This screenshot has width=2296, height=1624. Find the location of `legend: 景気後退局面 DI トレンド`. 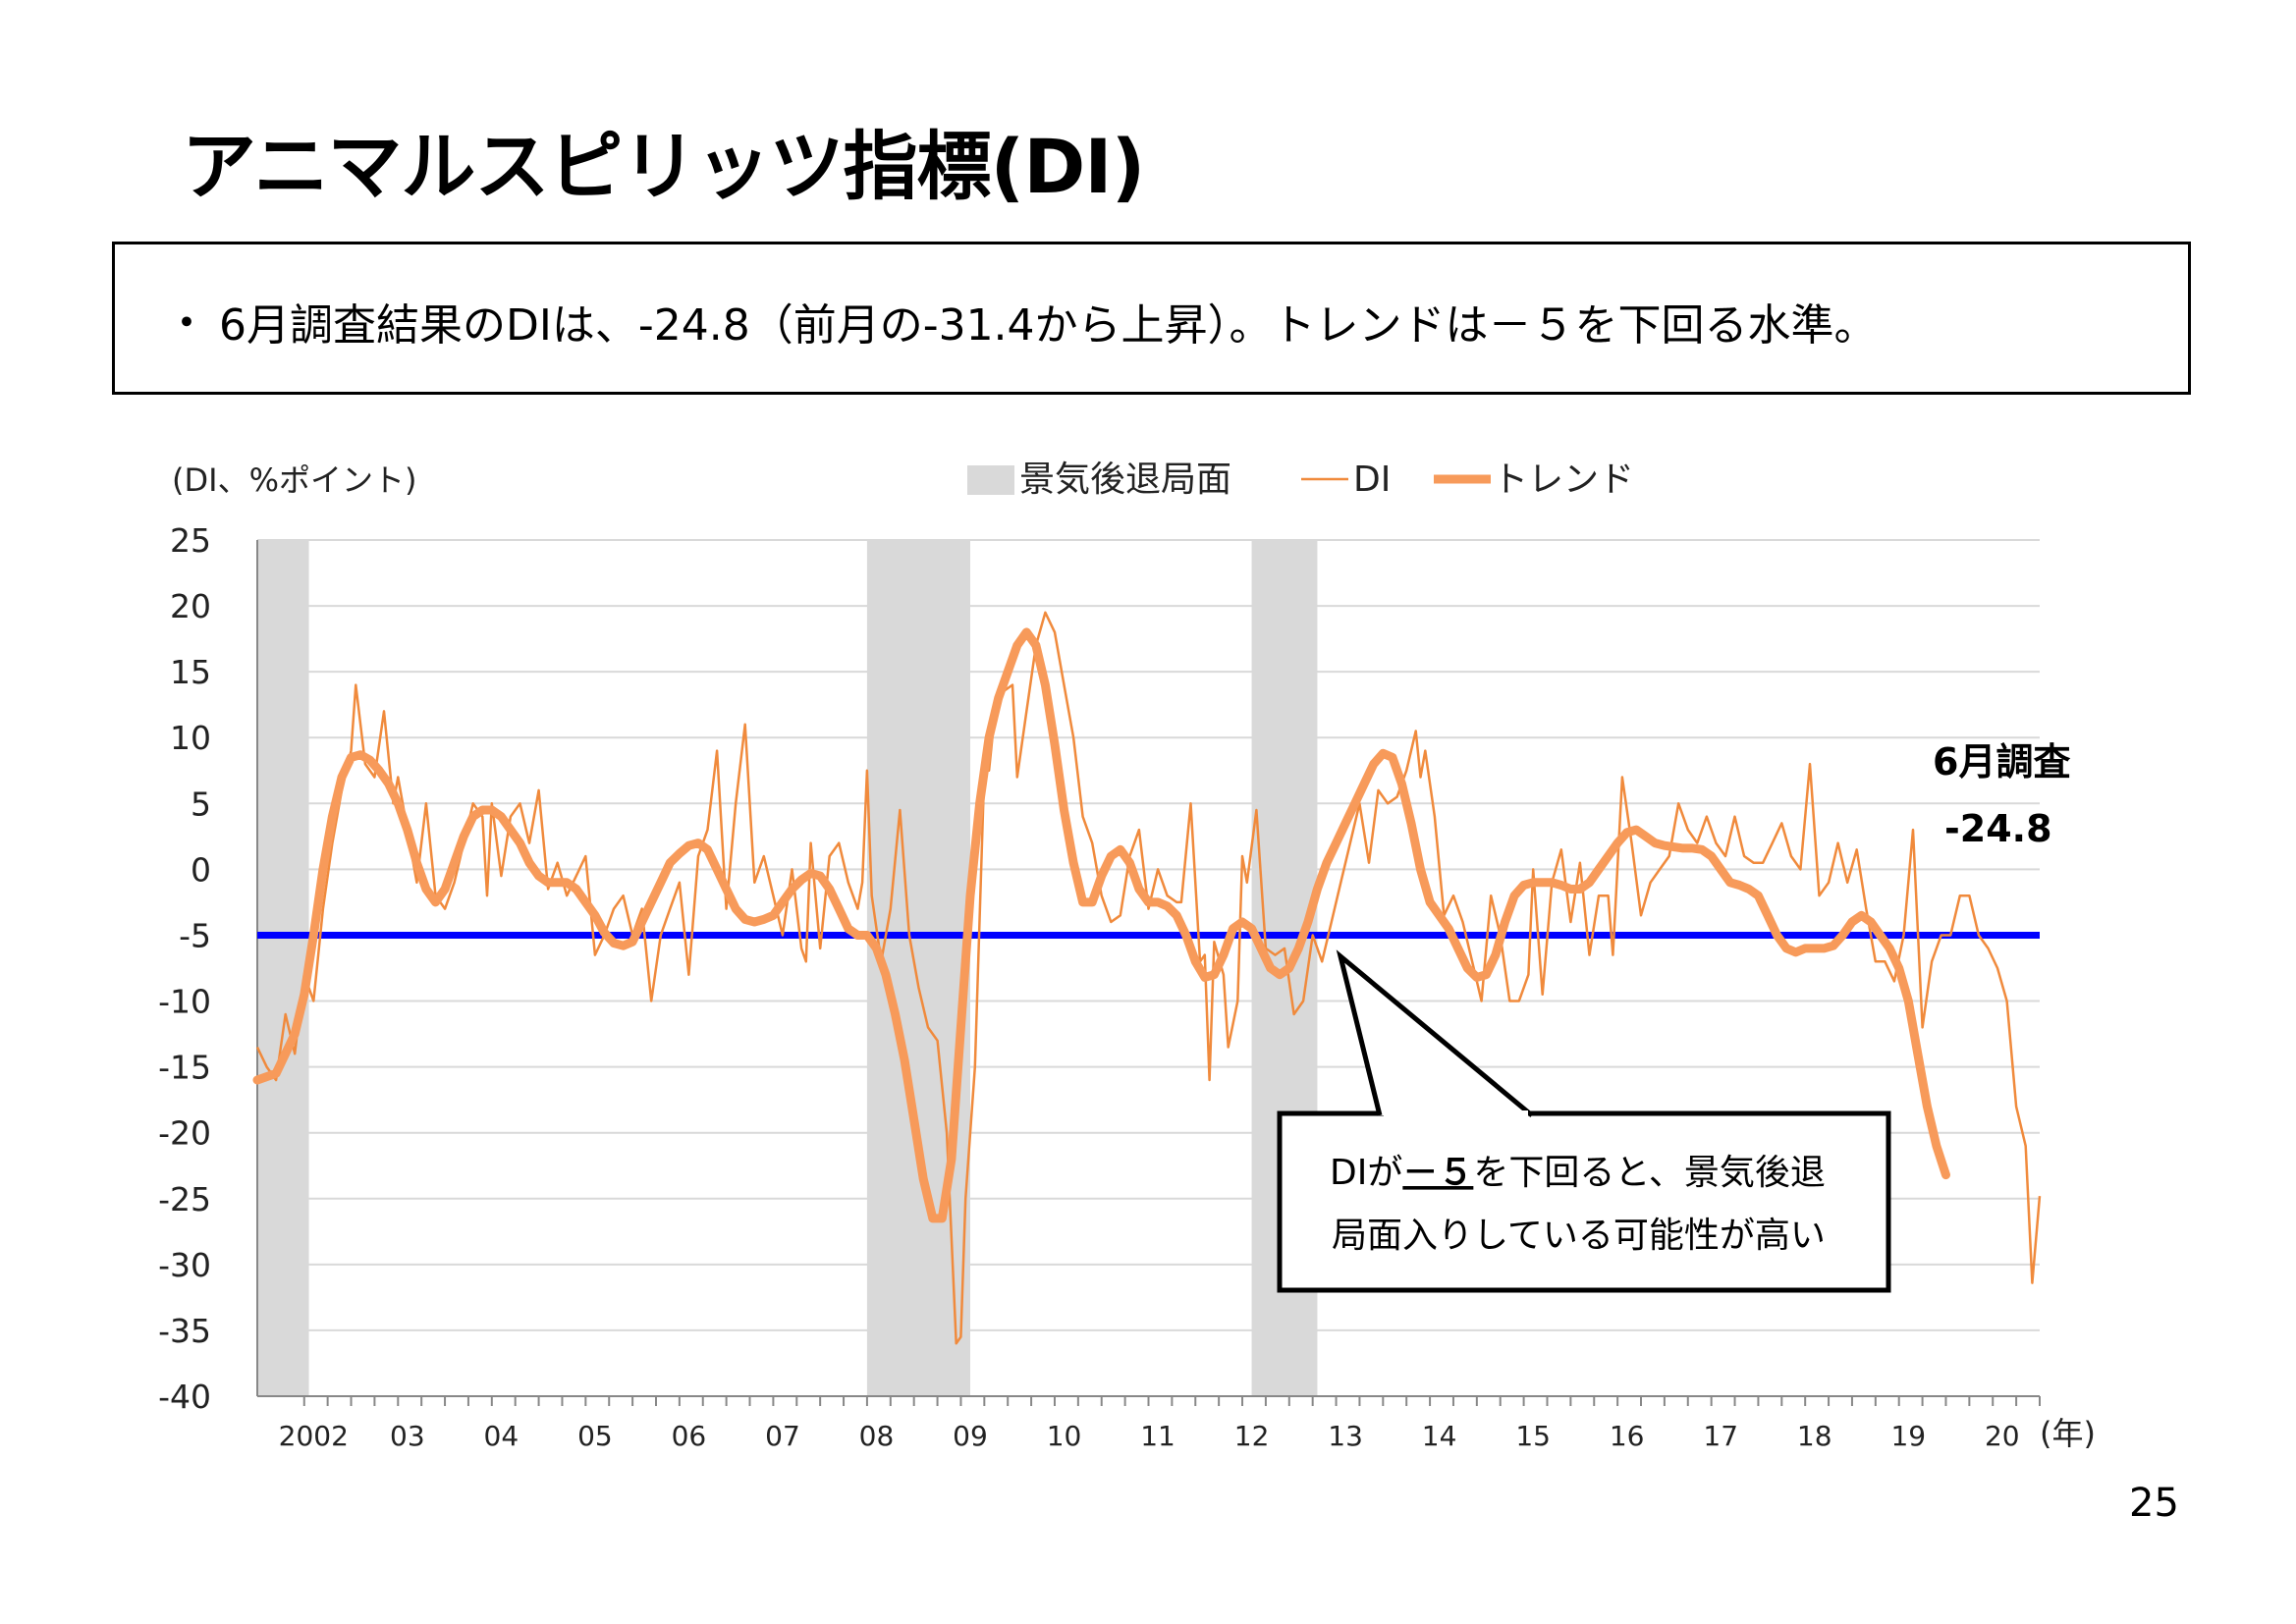

legend: 景気後退局面 DI トレンド is located at coordinates (1300, 480).